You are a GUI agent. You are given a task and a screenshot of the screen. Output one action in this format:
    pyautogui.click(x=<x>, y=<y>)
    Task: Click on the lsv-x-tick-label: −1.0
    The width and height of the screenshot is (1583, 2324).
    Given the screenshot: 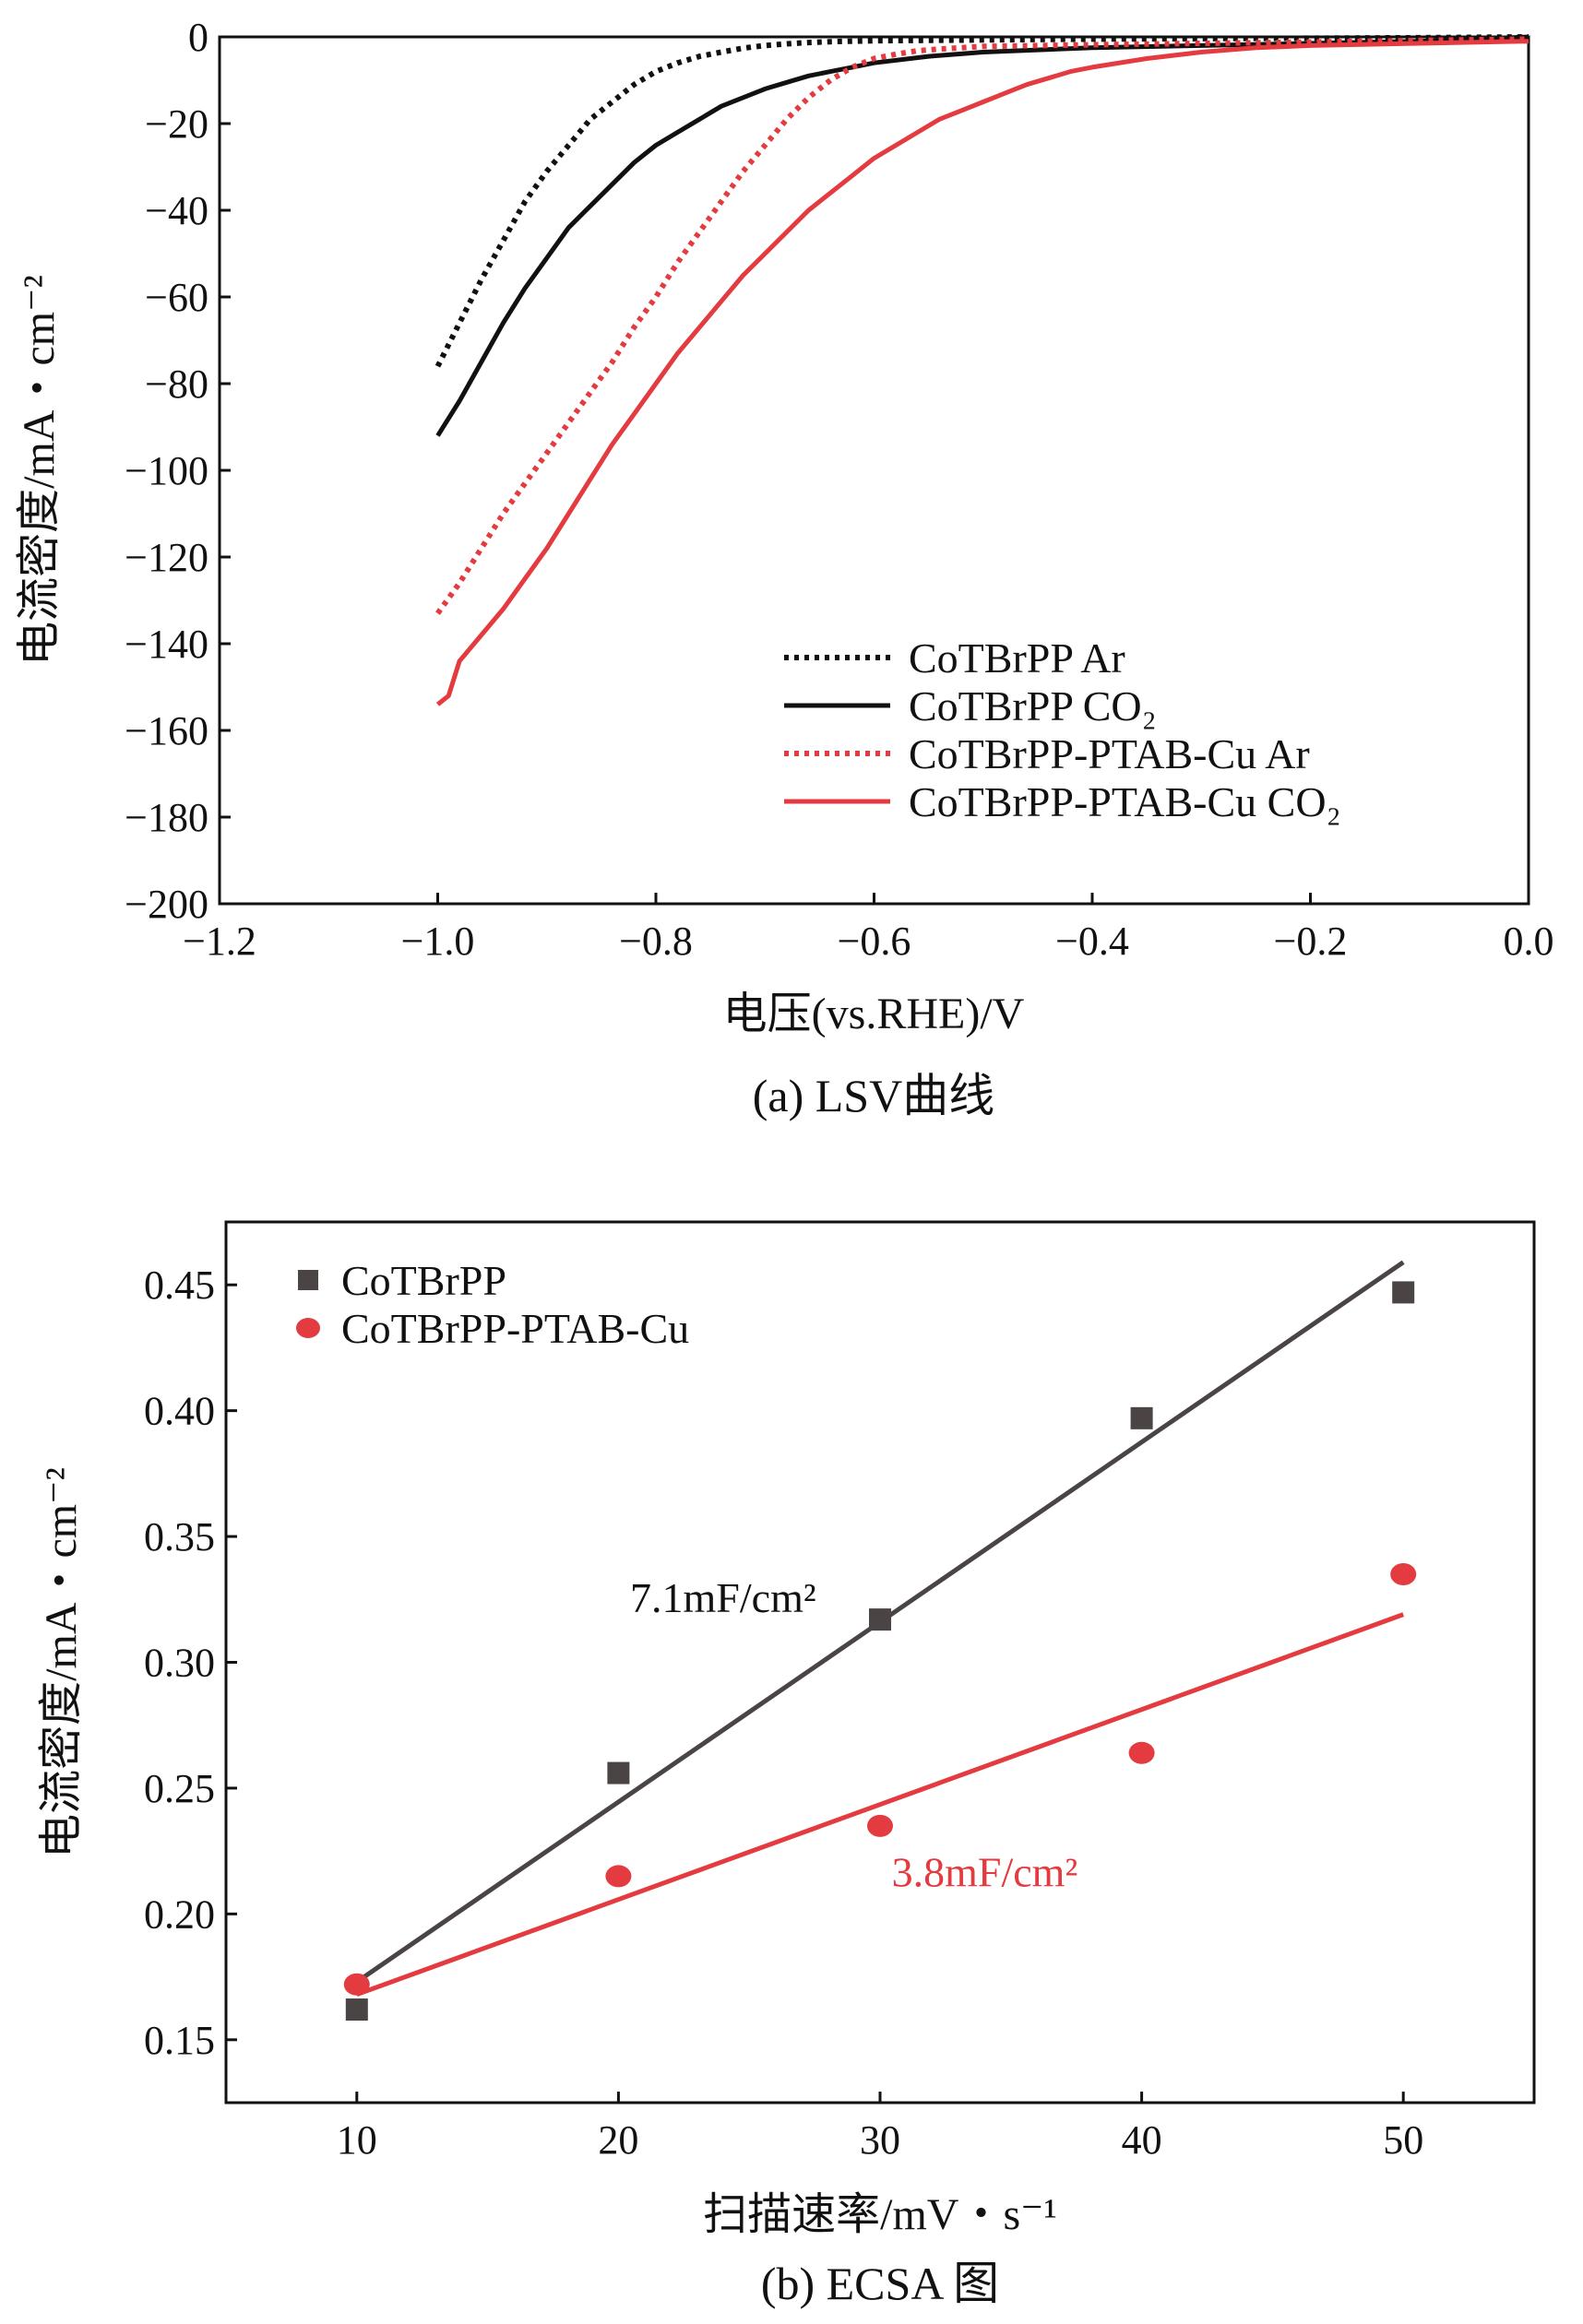 What is the action you would take?
    pyautogui.click(x=438, y=941)
    